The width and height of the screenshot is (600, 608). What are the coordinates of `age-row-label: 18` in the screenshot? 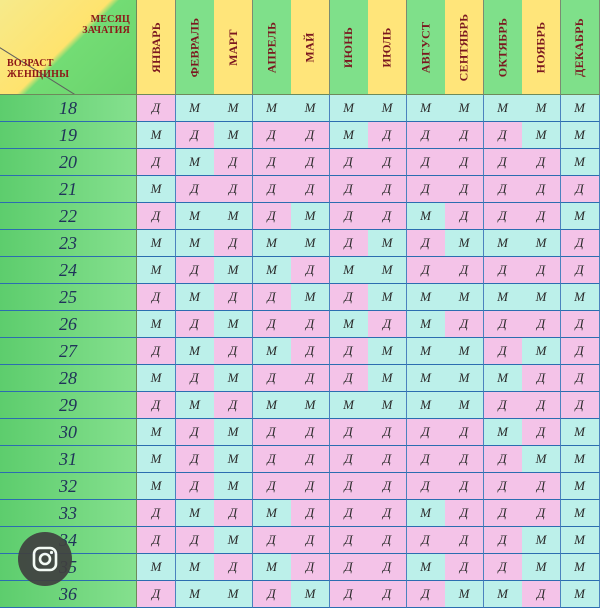 It's located at (68, 108).